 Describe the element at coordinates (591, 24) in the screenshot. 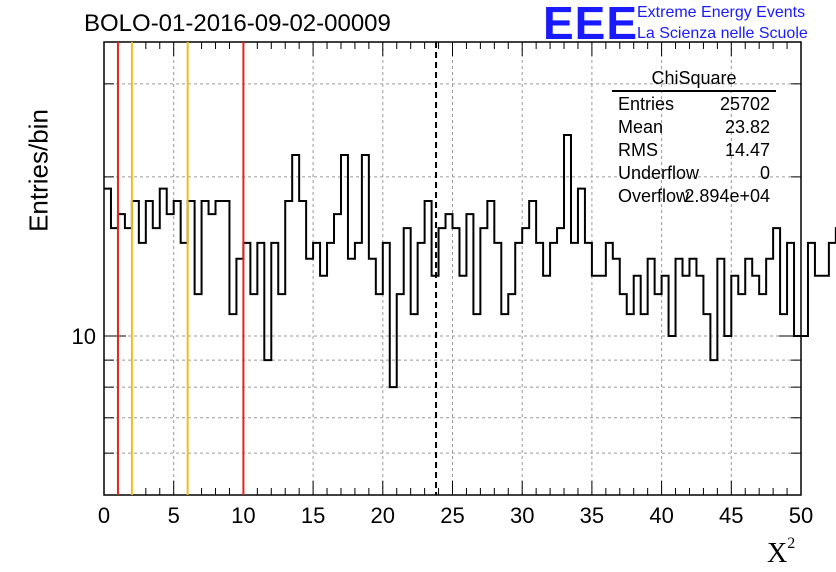

I see `eee-logo: EEE` at that location.